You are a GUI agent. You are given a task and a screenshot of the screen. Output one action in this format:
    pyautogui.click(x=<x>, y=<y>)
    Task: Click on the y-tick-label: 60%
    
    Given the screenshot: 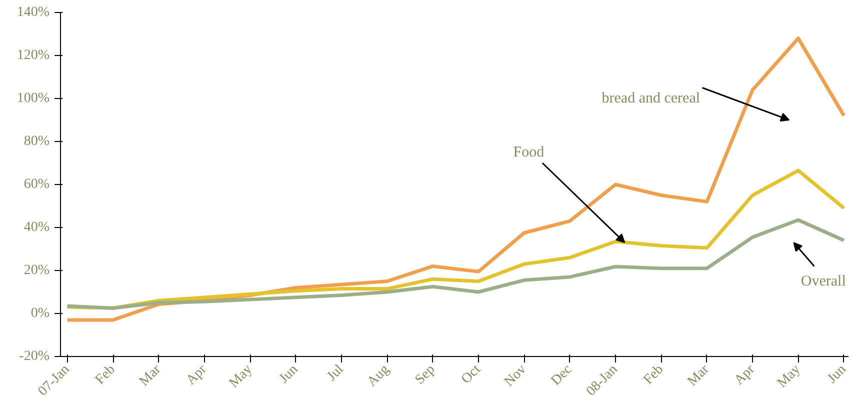 What is the action you would take?
    pyautogui.click(x=37, y=184)
    